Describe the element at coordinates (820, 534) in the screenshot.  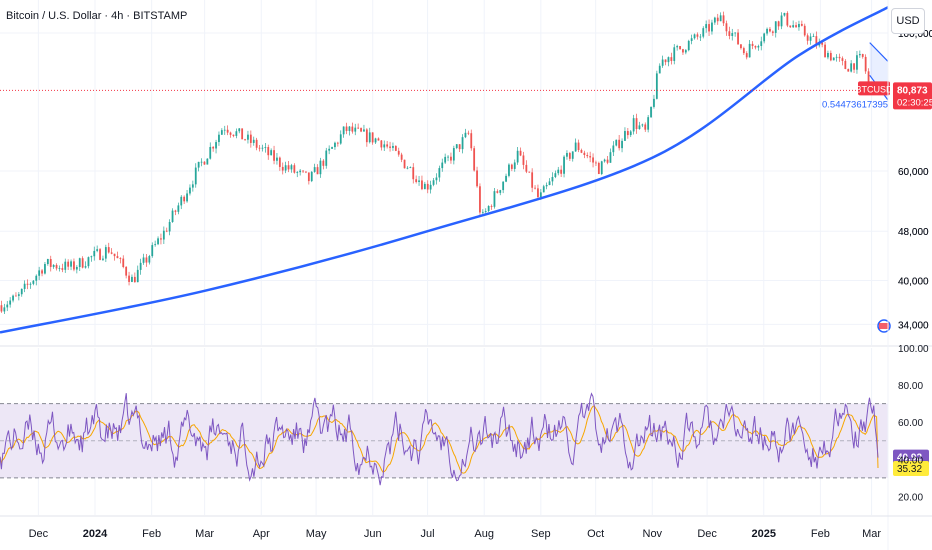
I see `time-tick-label: Feb` at that location.